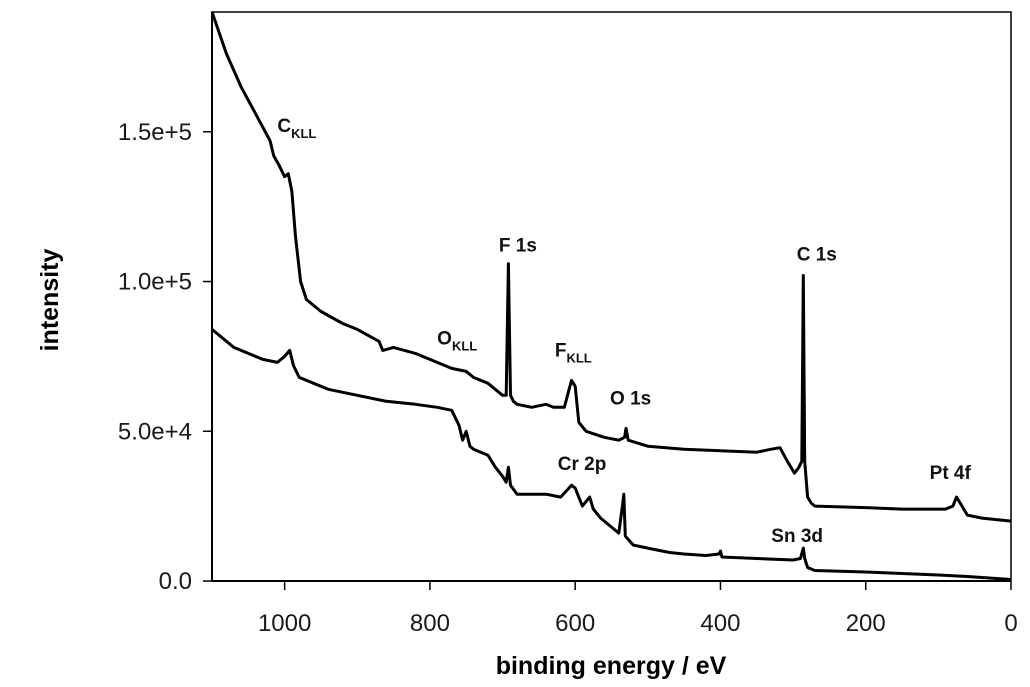 The height and width of the screenshot is (687, 1030). What do you see at coordinates (1010, 623) in the screenshot?
I see `x-tick-label: 0` at bounding box center [1010, 623].